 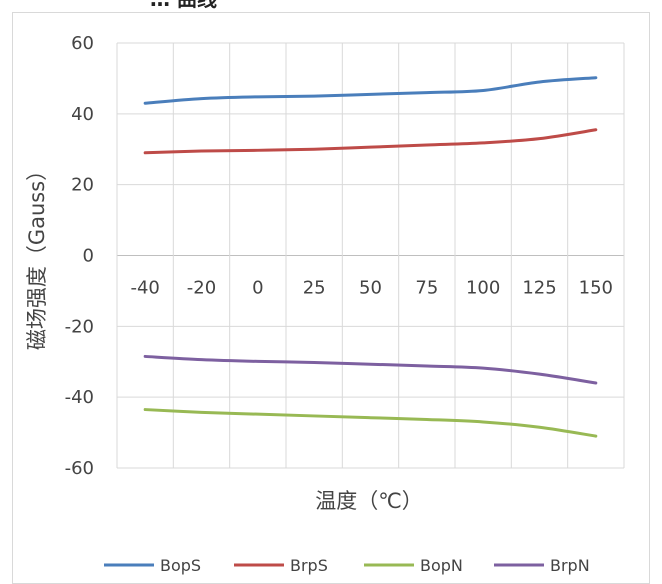 I want to click on x-tick-label: 50, so click(x=370, y=288).